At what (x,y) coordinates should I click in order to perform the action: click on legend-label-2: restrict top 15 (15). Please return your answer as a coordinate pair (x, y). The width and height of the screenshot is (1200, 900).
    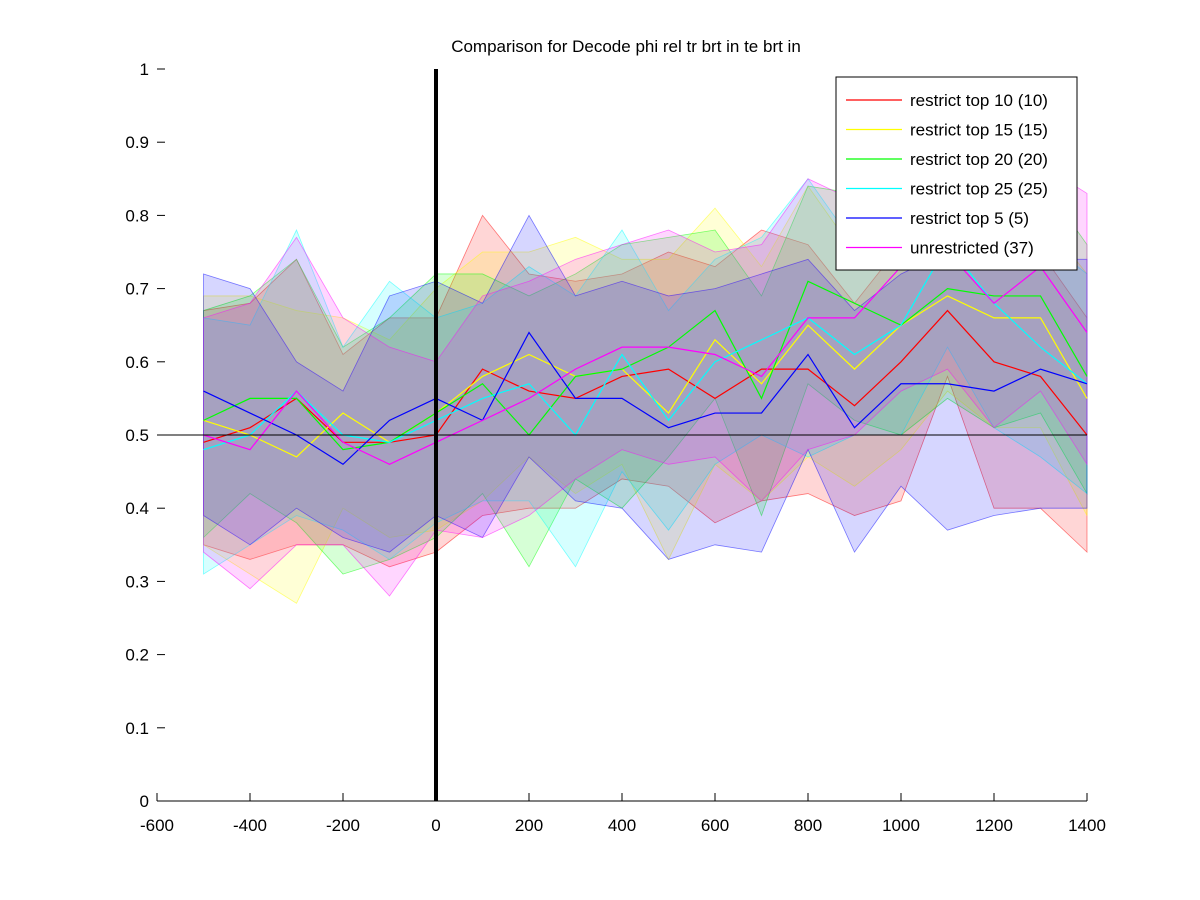
    Looking at the image, I should click on (979, 130).